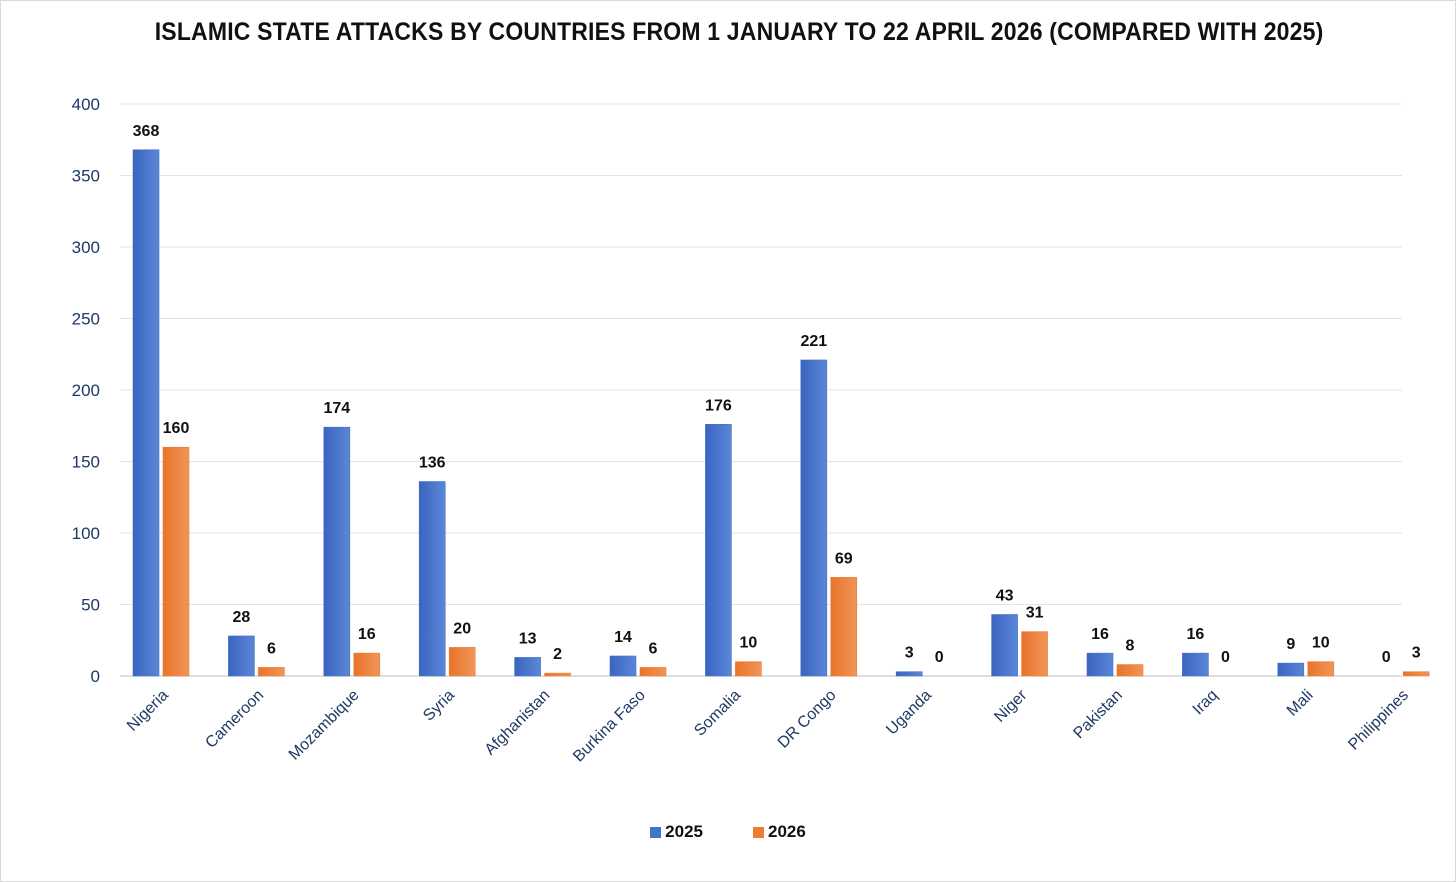 The height and width of the screenshot is (882, 1456). I want to click on x-tick-label: Syria, so click(439, 706).